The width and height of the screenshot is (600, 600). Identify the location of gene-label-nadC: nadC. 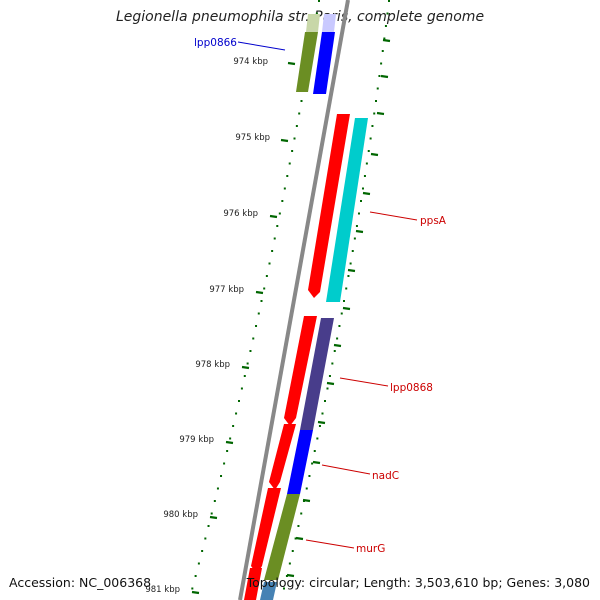
(385, 476).